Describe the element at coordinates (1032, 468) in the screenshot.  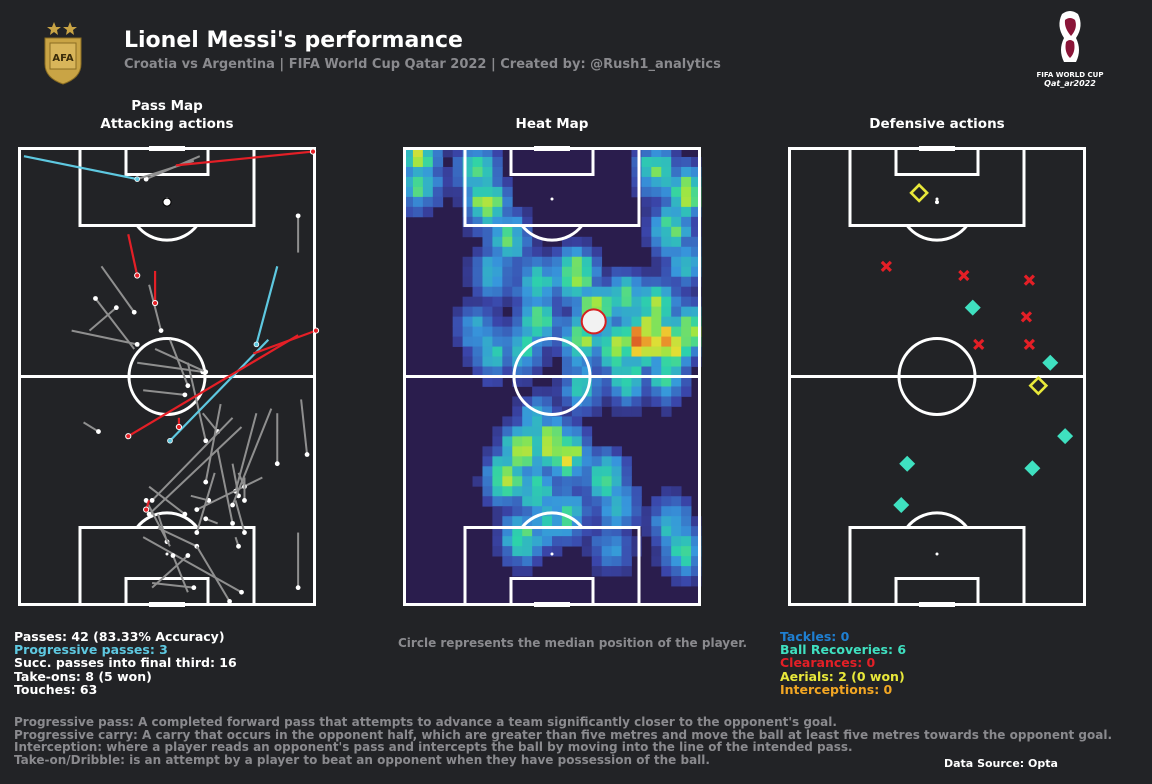
I see `ball-recovery-marker` at that location.